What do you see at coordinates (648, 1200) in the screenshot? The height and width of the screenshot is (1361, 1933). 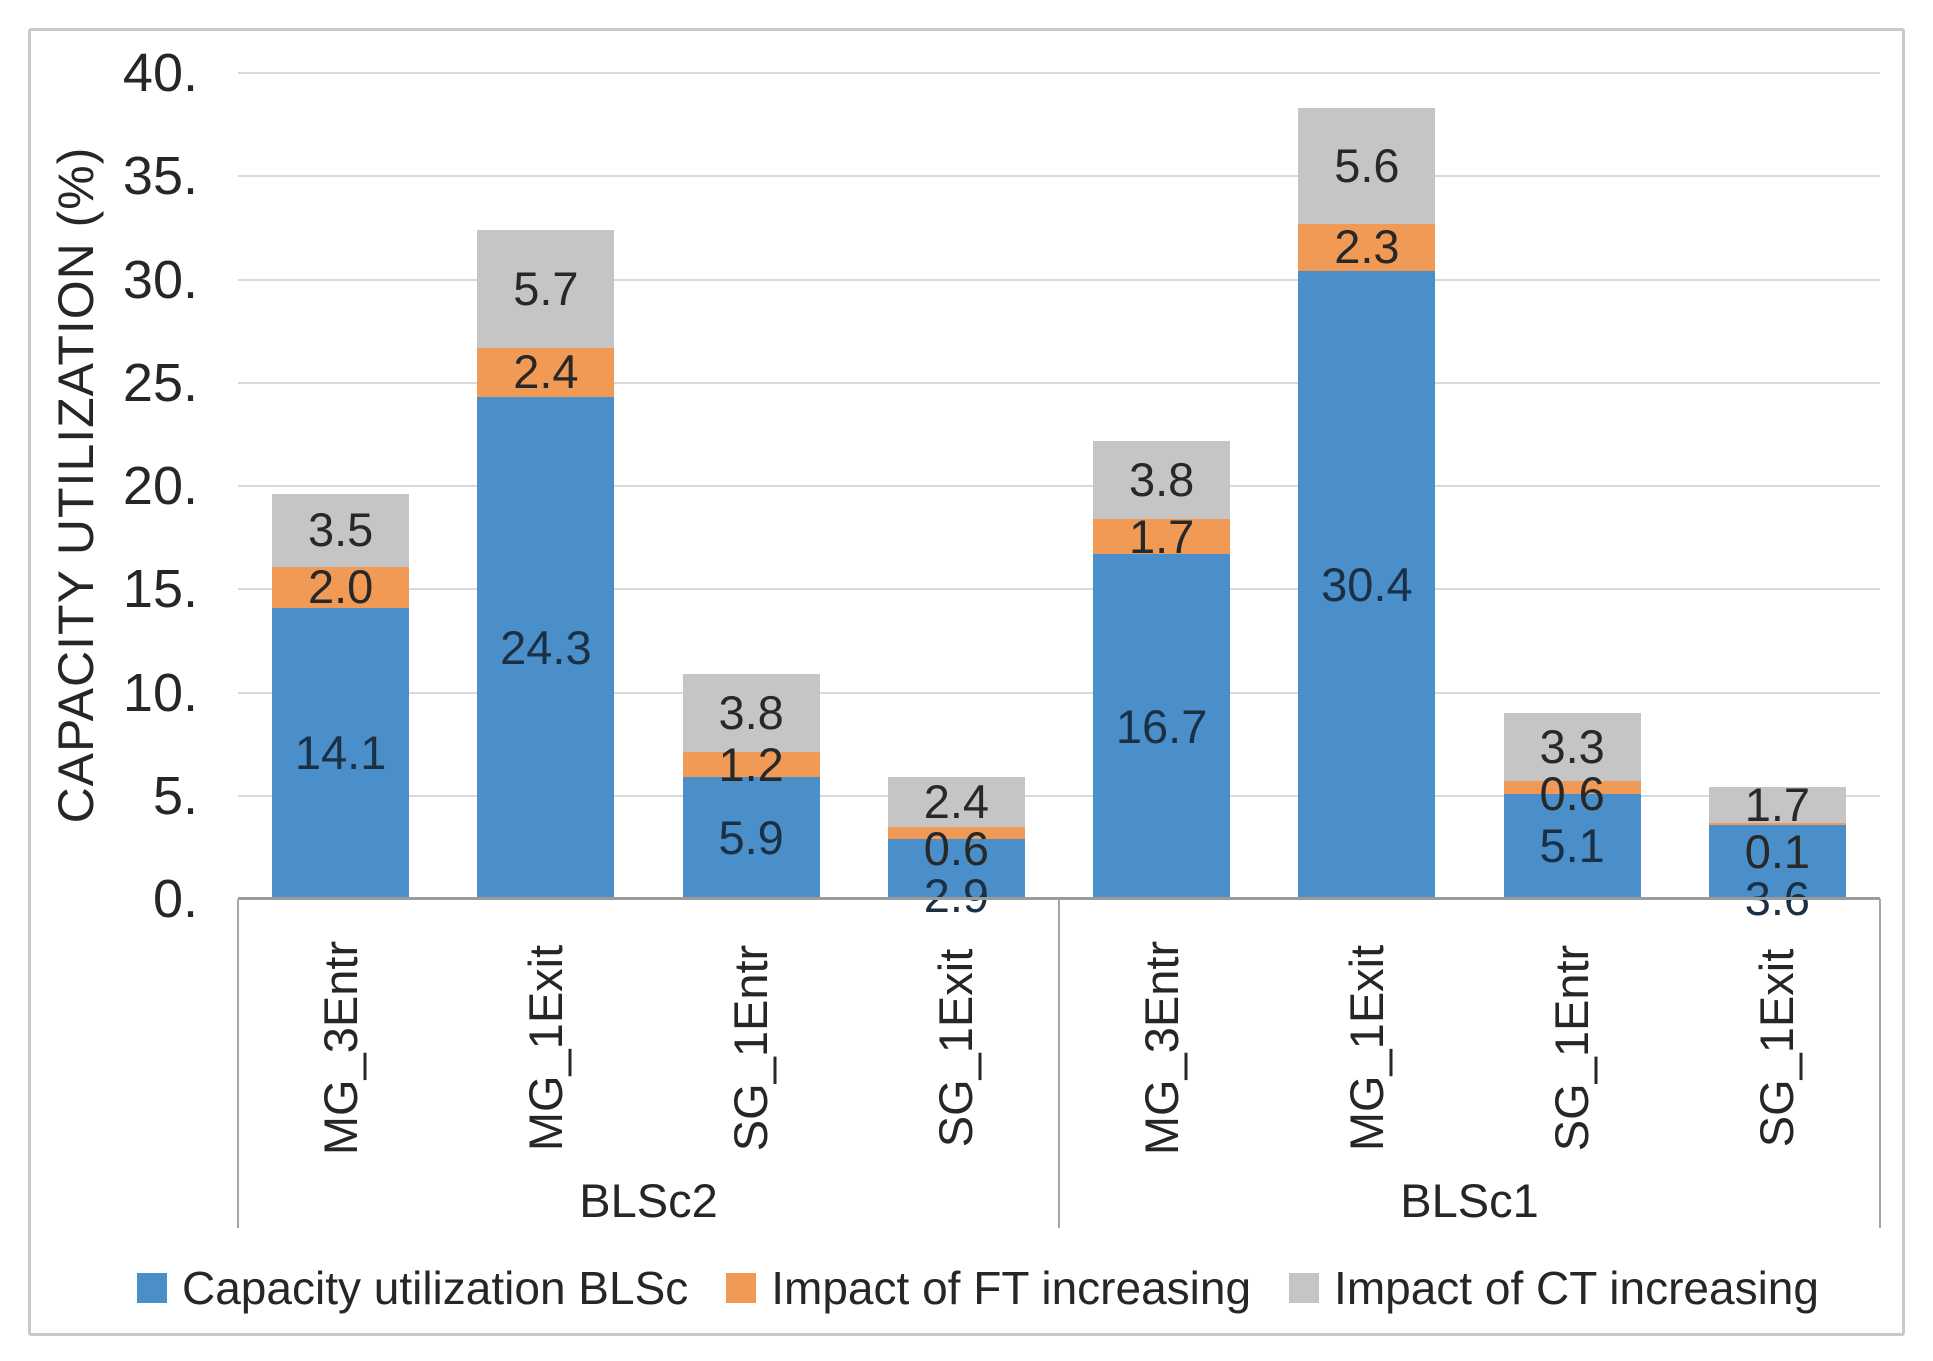 I see `group-label: BLSc2` at bounding box center [648, 1200].